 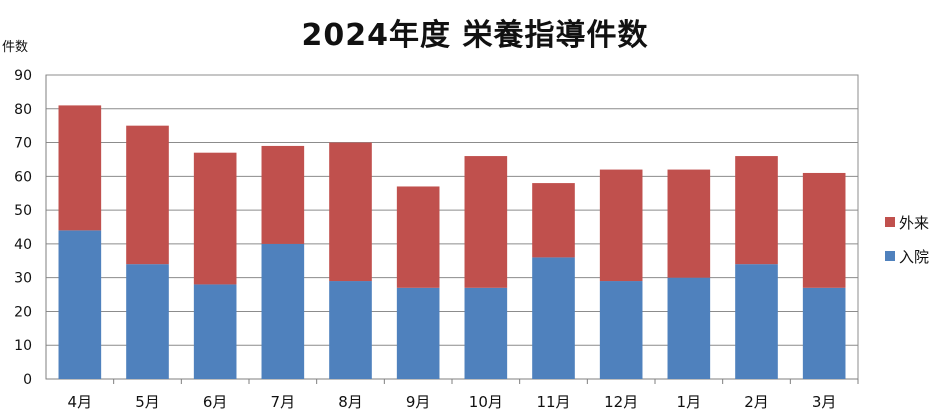 I want to click on y-tick-label: 90, so click(x=23, y=76).